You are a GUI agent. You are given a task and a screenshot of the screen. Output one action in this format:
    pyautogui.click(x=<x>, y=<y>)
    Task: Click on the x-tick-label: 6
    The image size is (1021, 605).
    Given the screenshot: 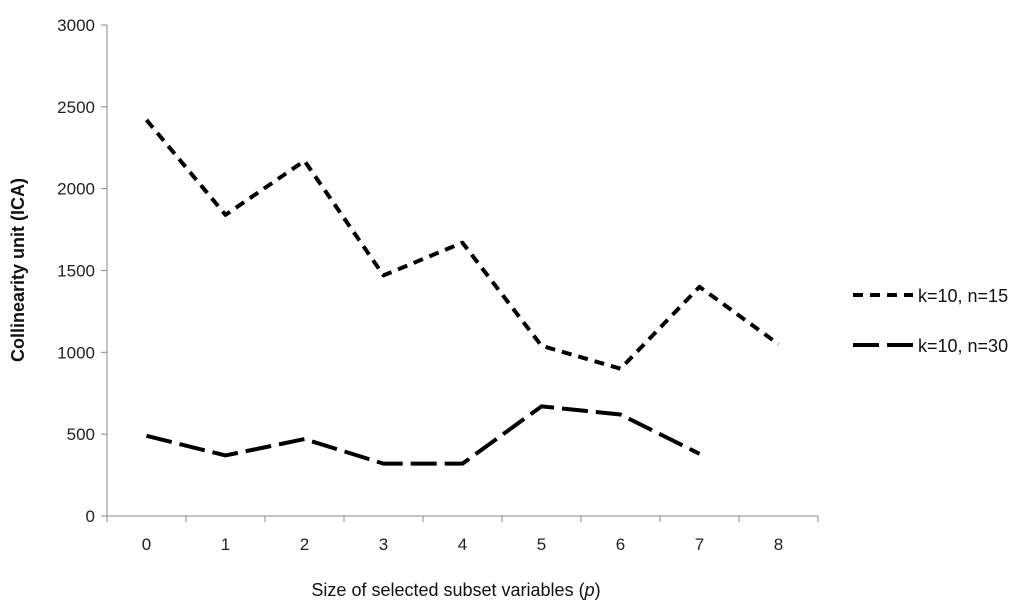 What is the action you would take?
    pyautogui.click(x=620, y=544)
    